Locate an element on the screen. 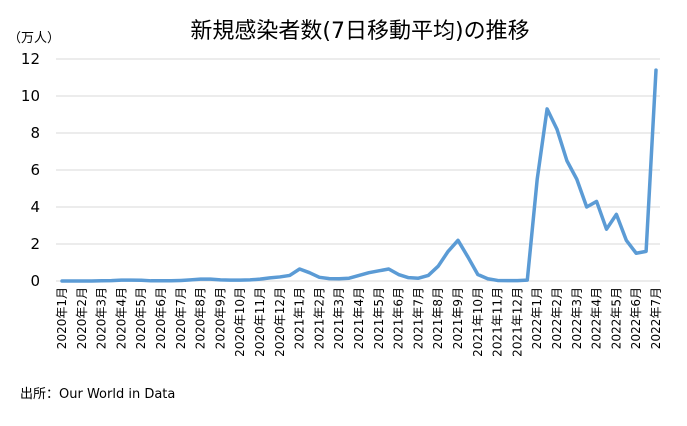  x-tick-label: 2021年3月 is located at coordinates (339, 318).